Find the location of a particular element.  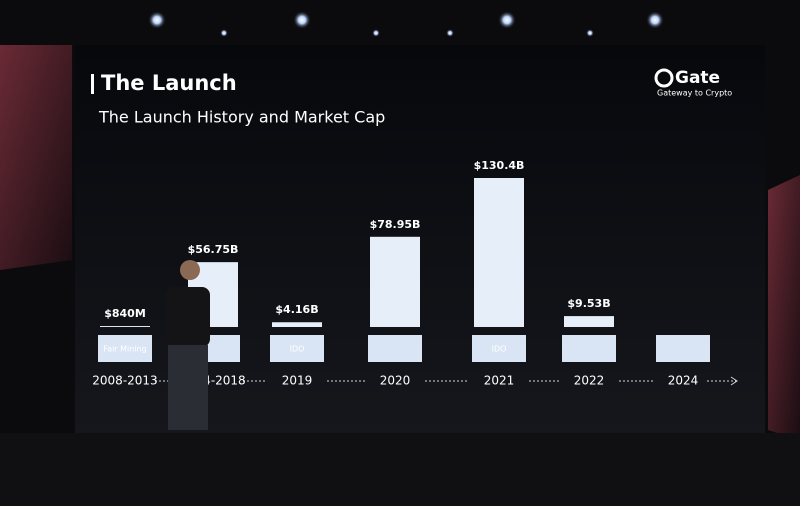

timeline-arrow is located at coordinates (734, 381).